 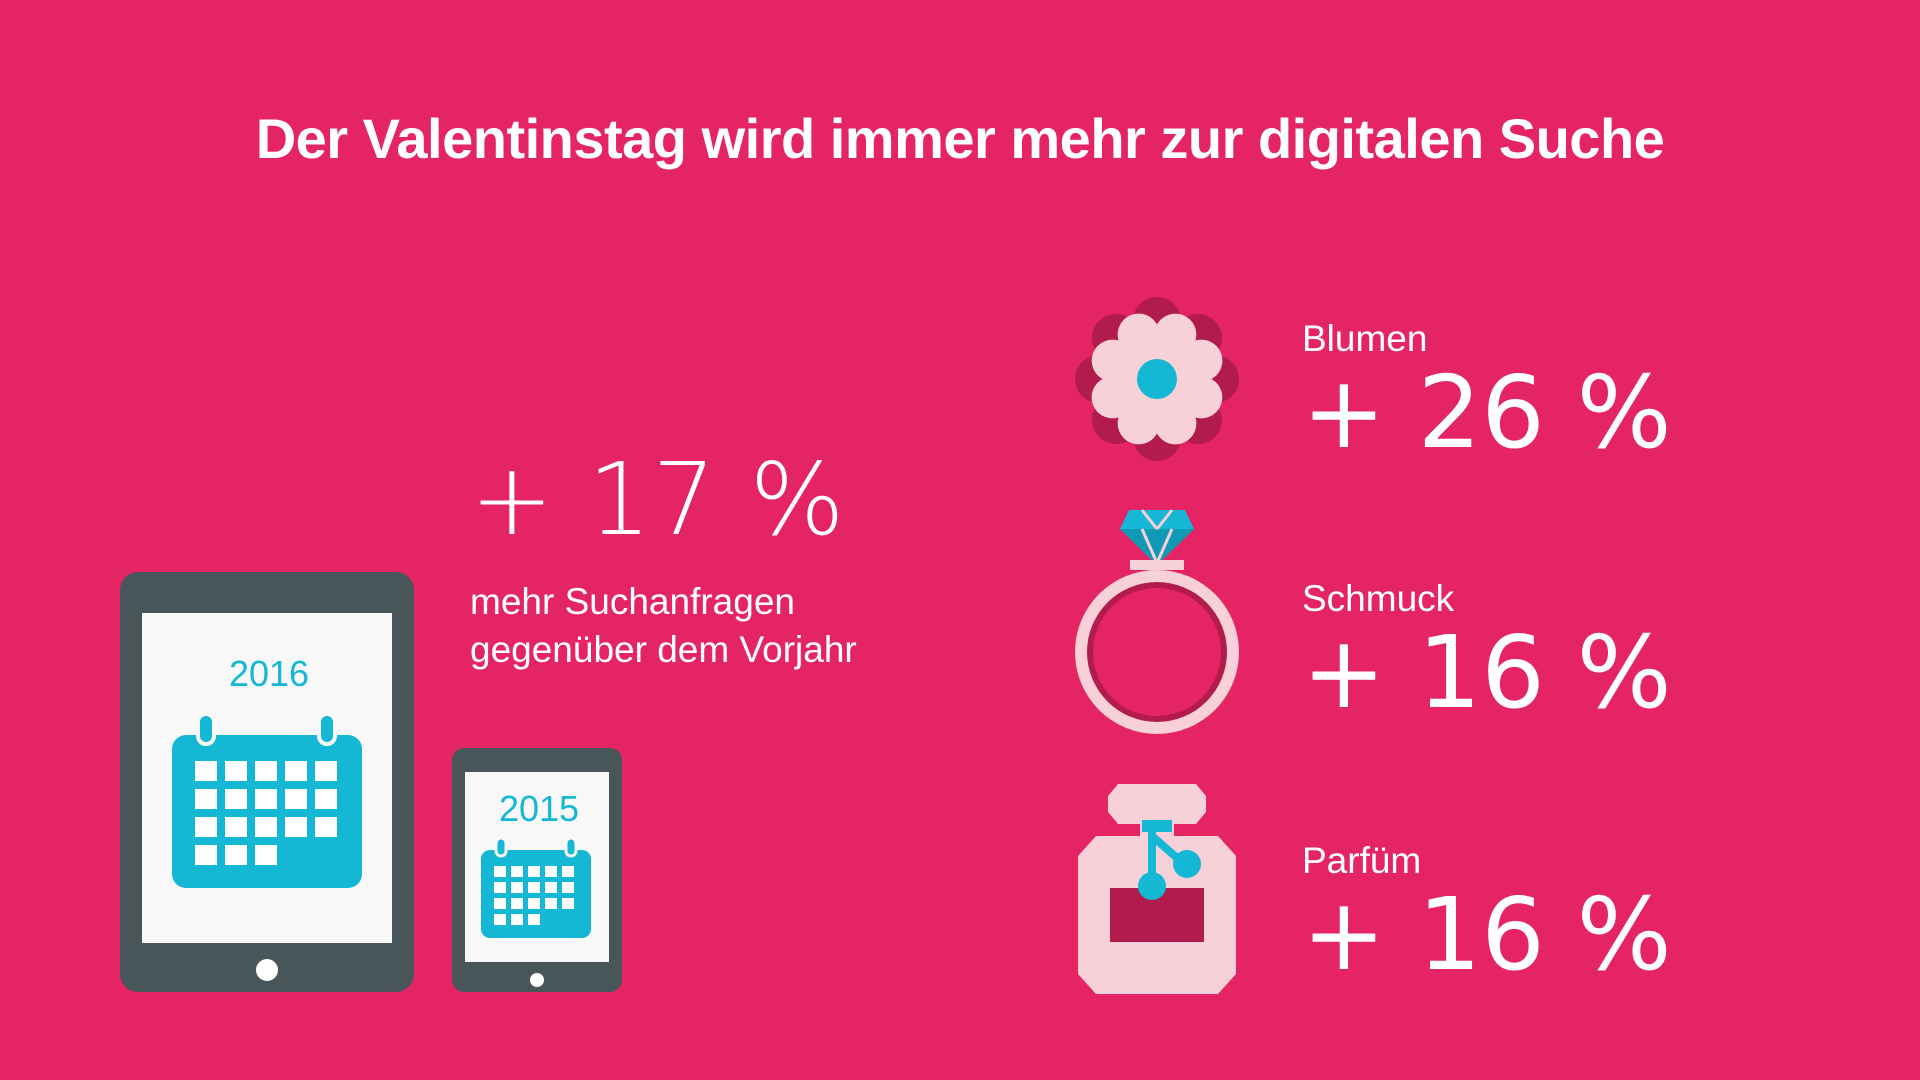 I want to click on category-schmuck: Schmuck + 16 %, so click(x=1487, y=651).